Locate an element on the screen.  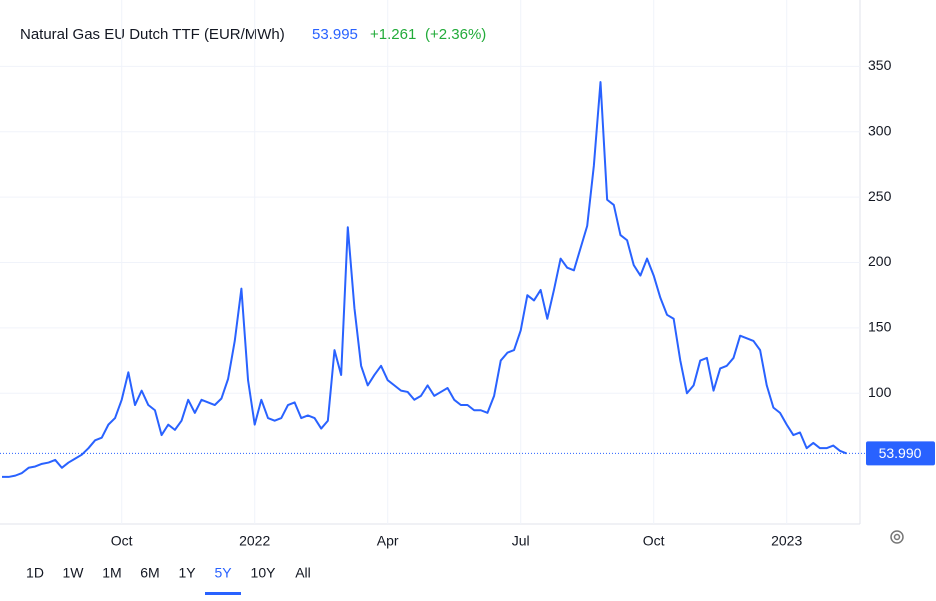
y-tick-label: 350 is located at coordinates (880, 65).